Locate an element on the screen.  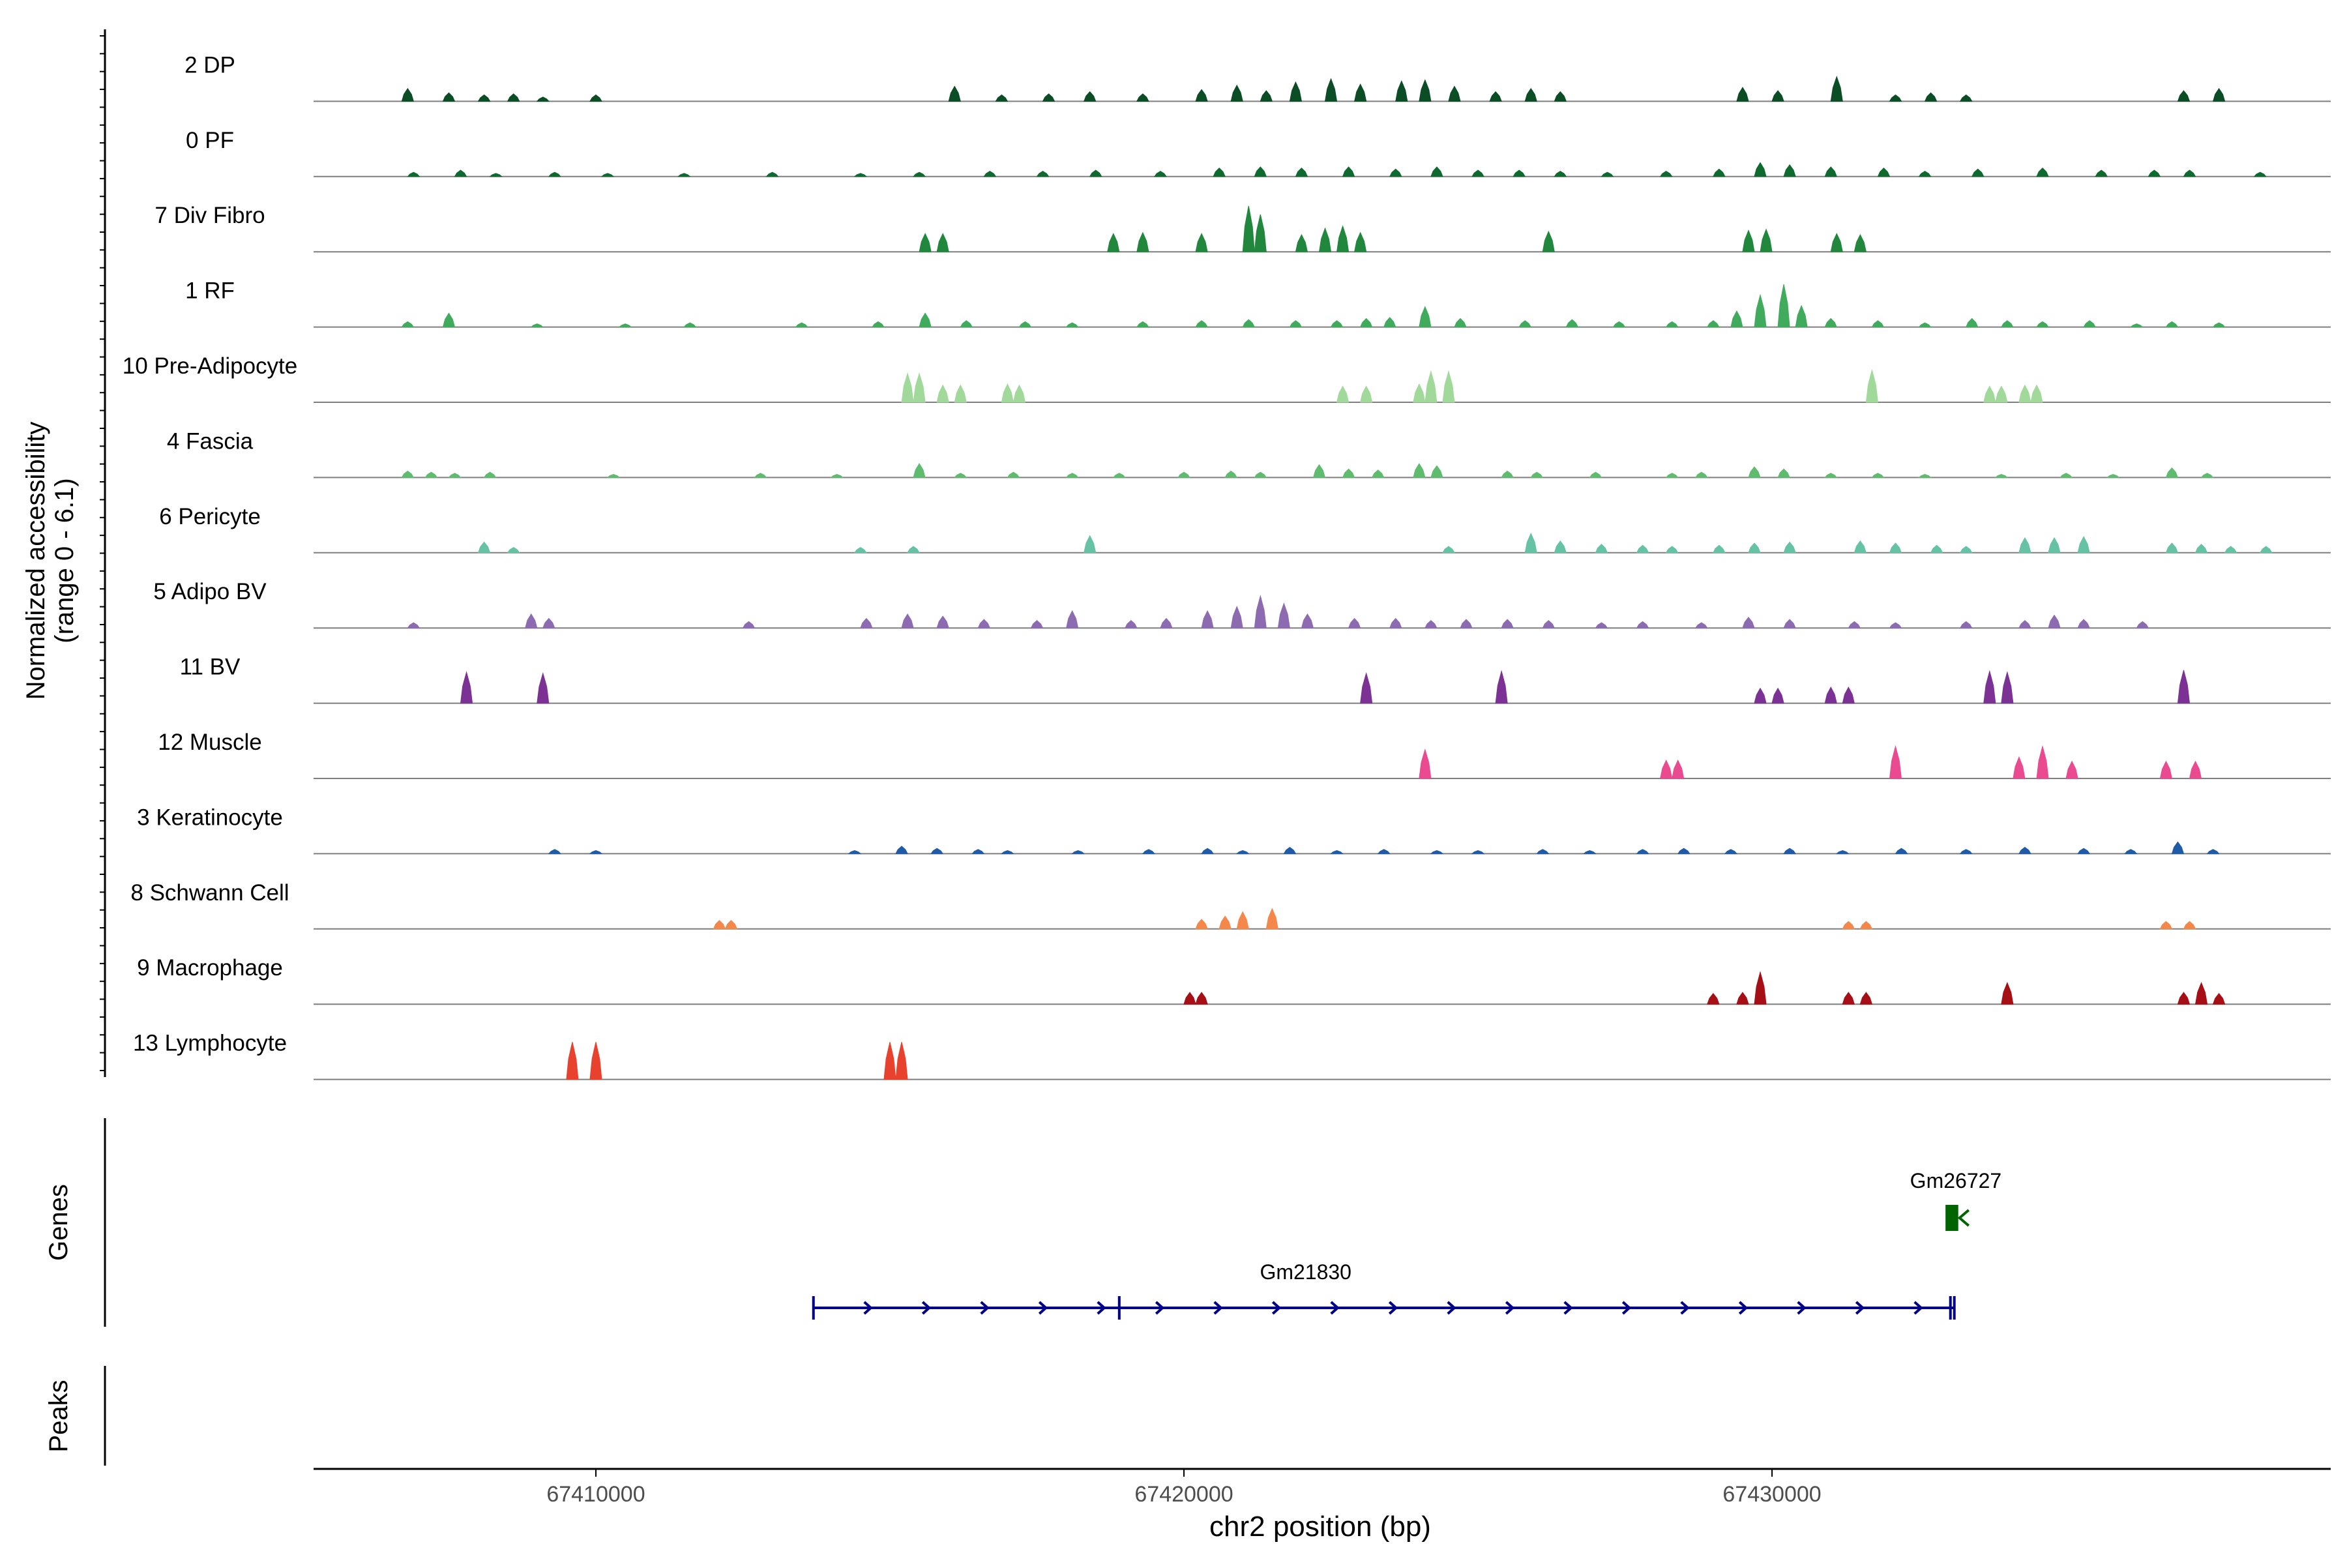
track-13: 9 Macrophage is located at coordinates (1234, 980).